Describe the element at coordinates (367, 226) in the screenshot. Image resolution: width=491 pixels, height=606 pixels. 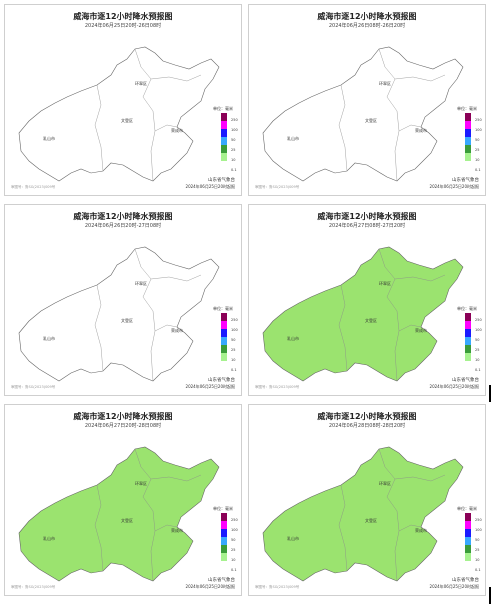
I see `panel-time-range: 2024年06月27日08时-27日20时` at that location.